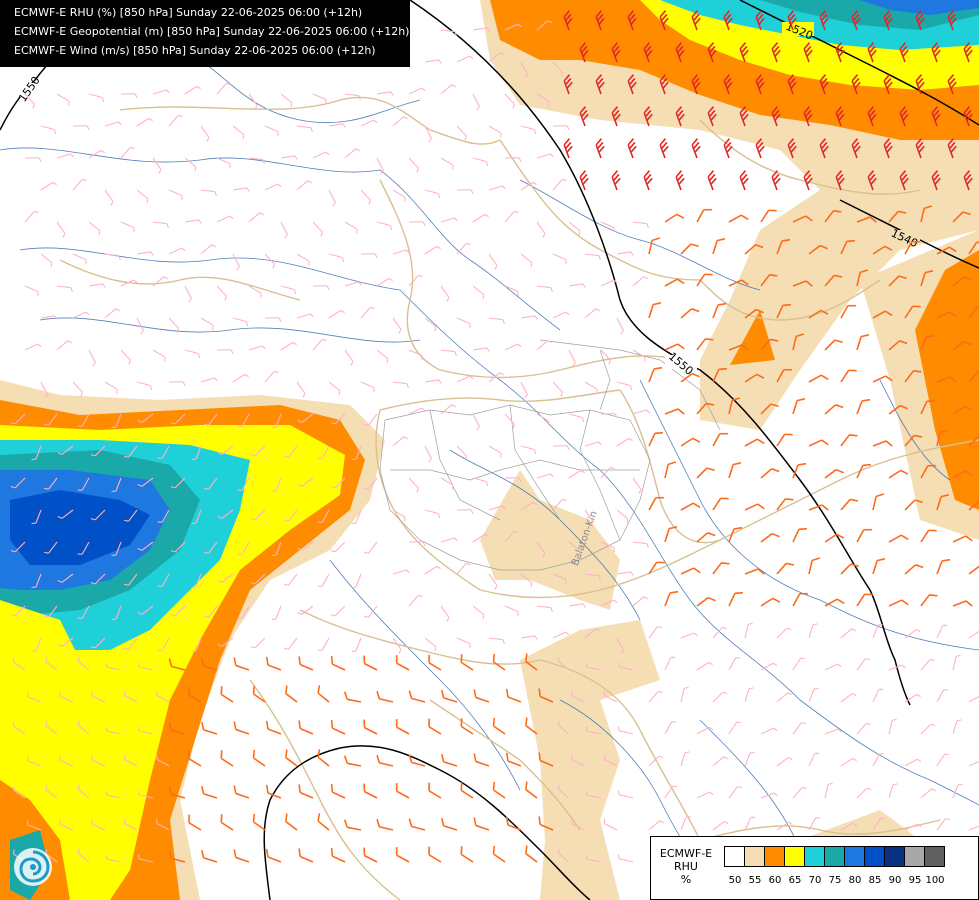 Image resolution: width=979 pixels, height=900 pixels. Describe the element at coordinates (852, 882) in the screenshot. I see `legend-ticks: 50 55 60 65 70 75 80 85 90 95 100` at that location.